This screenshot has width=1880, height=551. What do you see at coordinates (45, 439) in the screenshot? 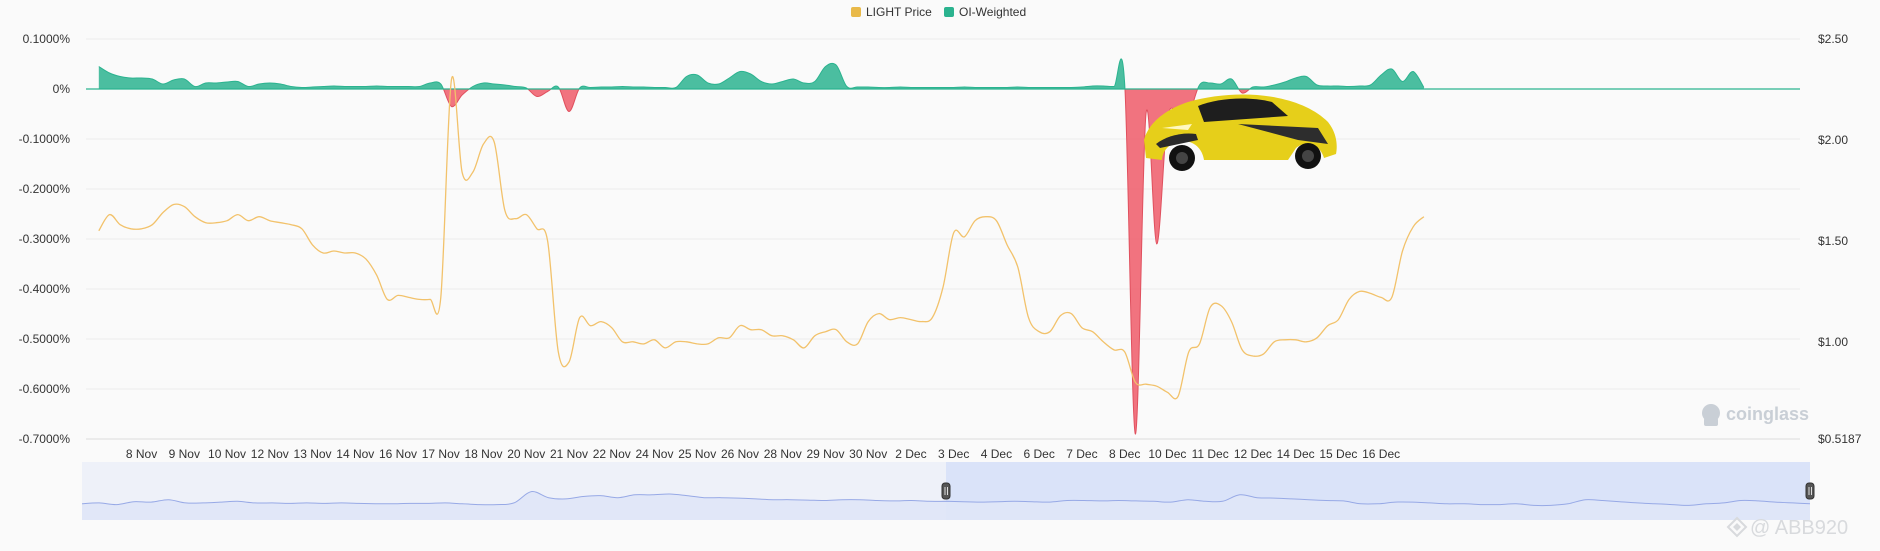
I see `left-axis-tick: -0.7000%` at bounding box center [45, 439].